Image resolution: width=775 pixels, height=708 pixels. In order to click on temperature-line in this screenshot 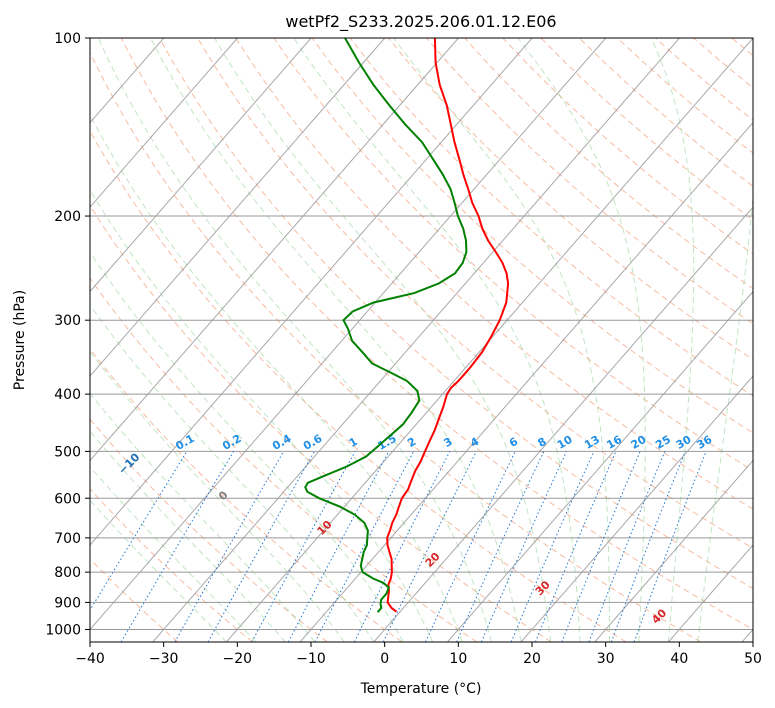, I will do `click(448, 325)`.